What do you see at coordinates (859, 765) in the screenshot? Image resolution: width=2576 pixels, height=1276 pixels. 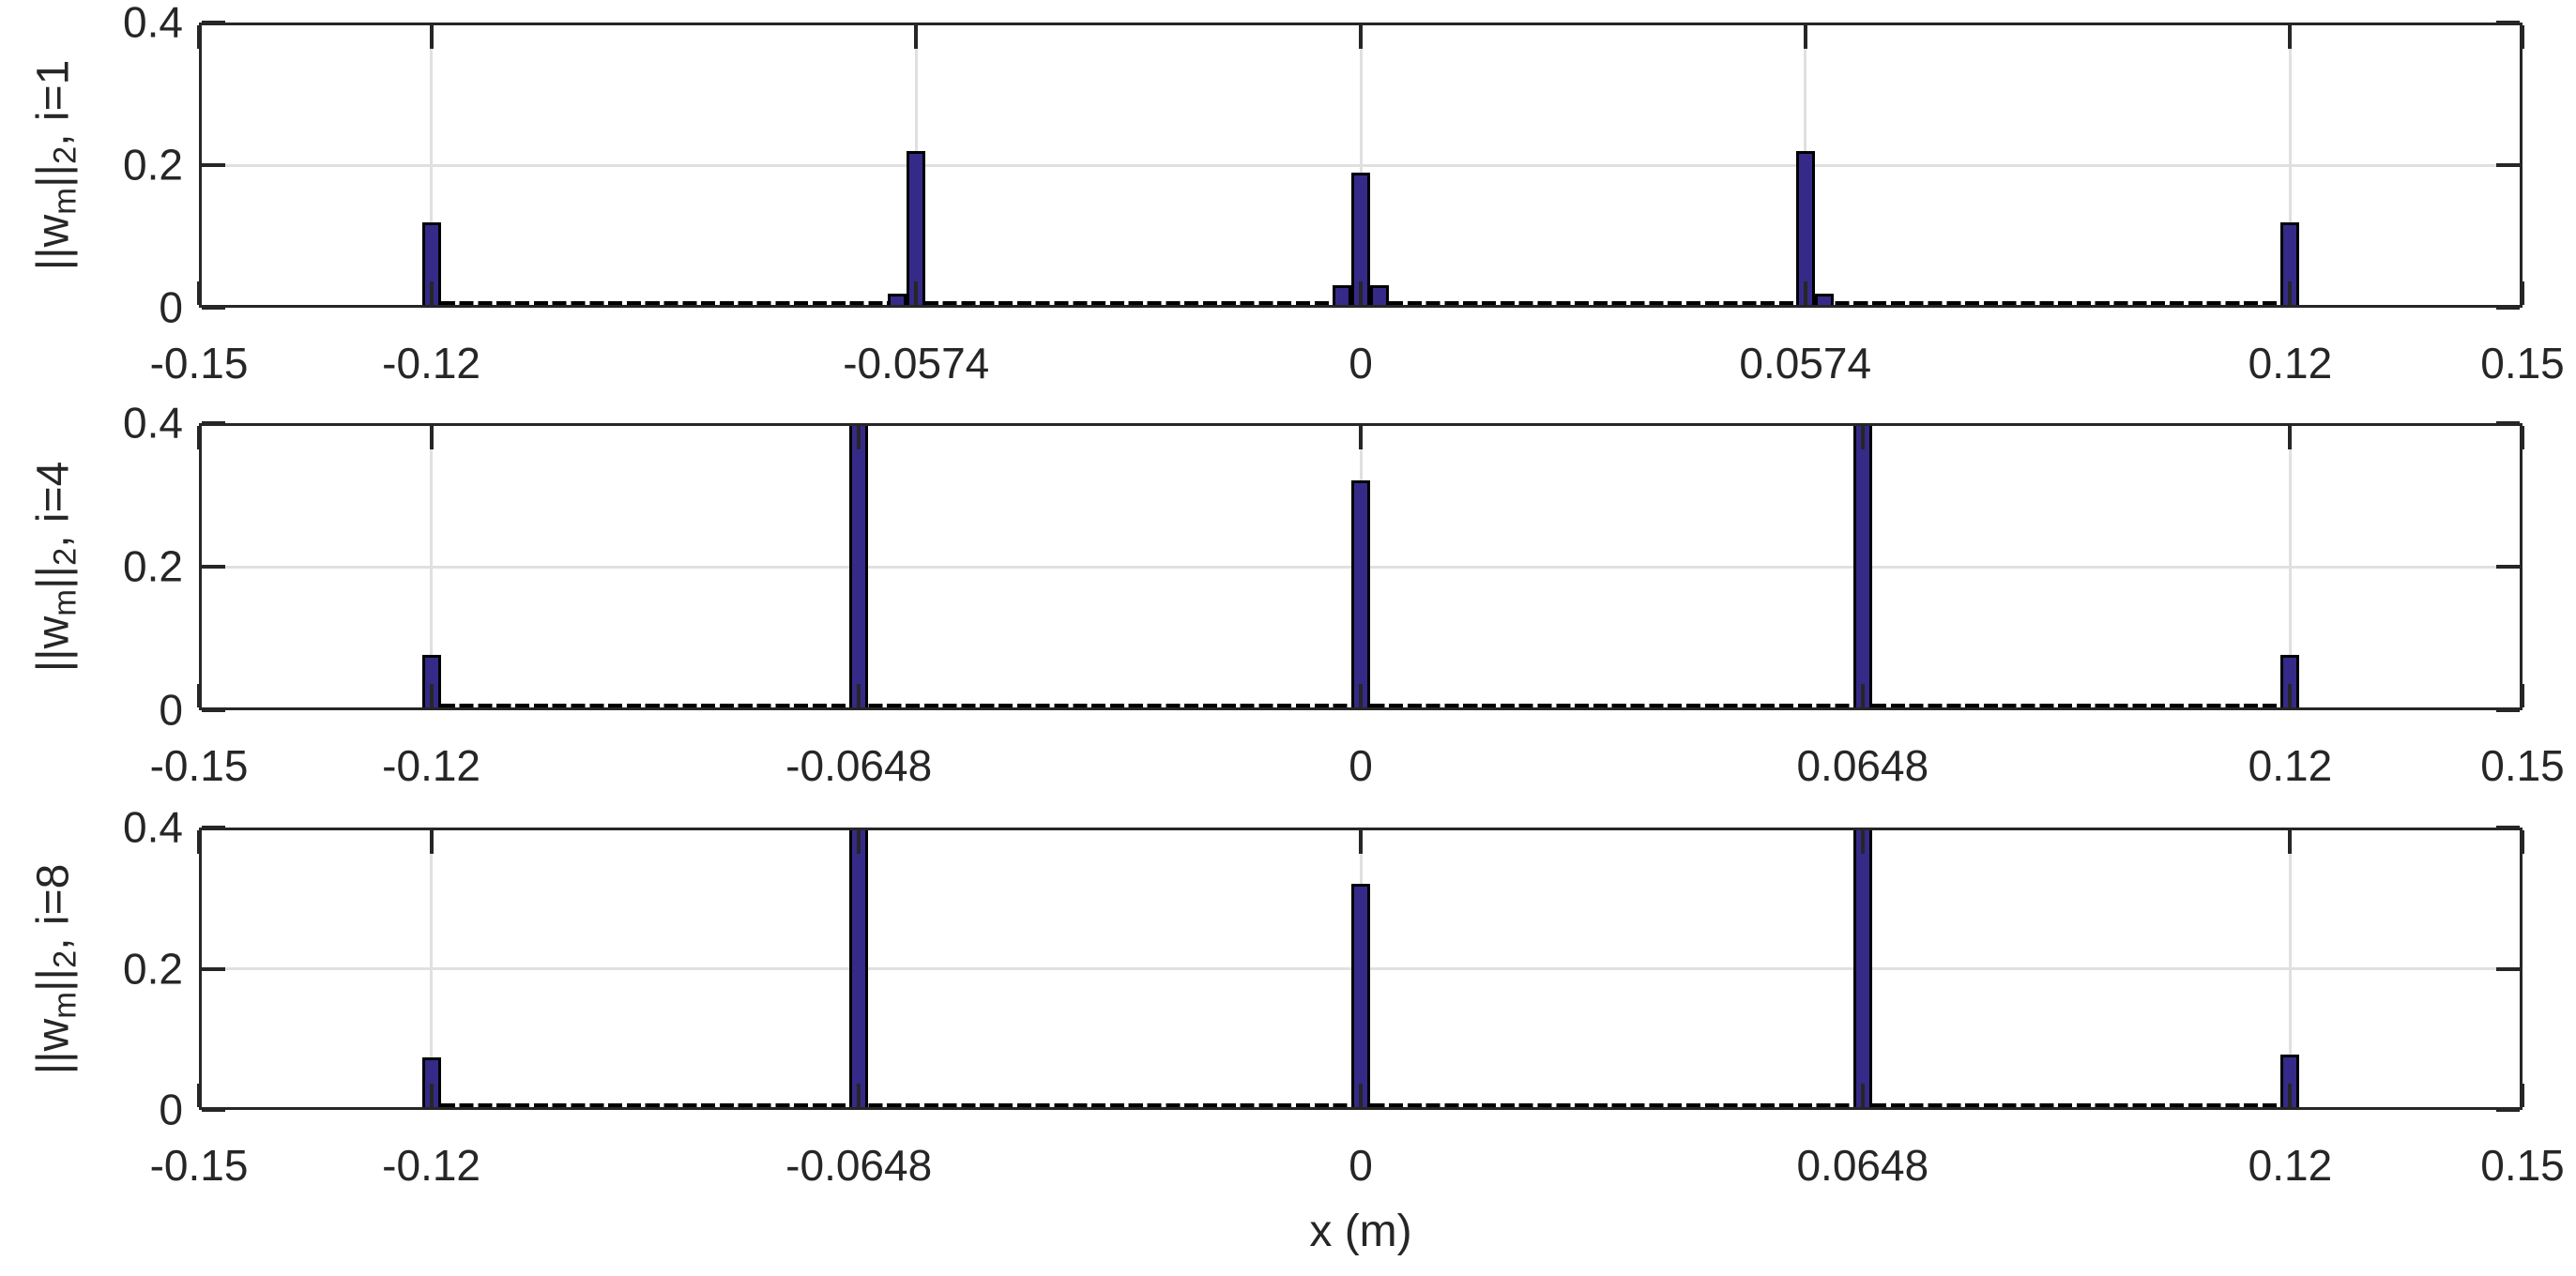 I see `x-tick-label: -0.0648` at bounding box center [859, 765].